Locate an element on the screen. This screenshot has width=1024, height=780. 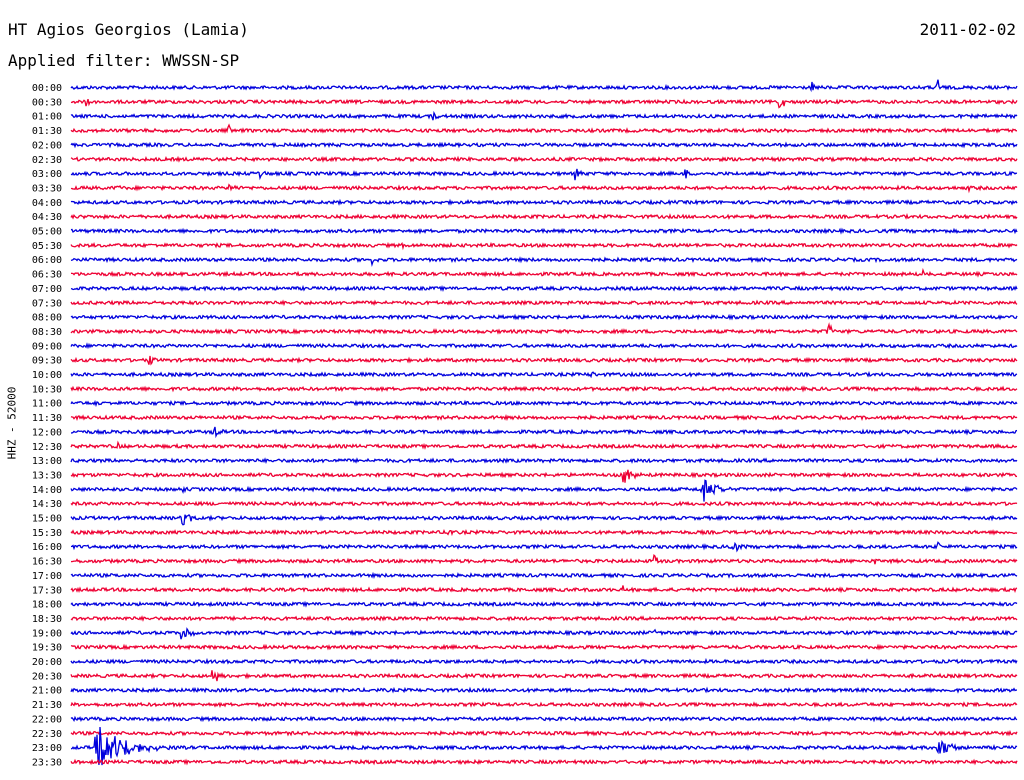
time-tick-label: 01:30 is located at coordinates (47, 131).